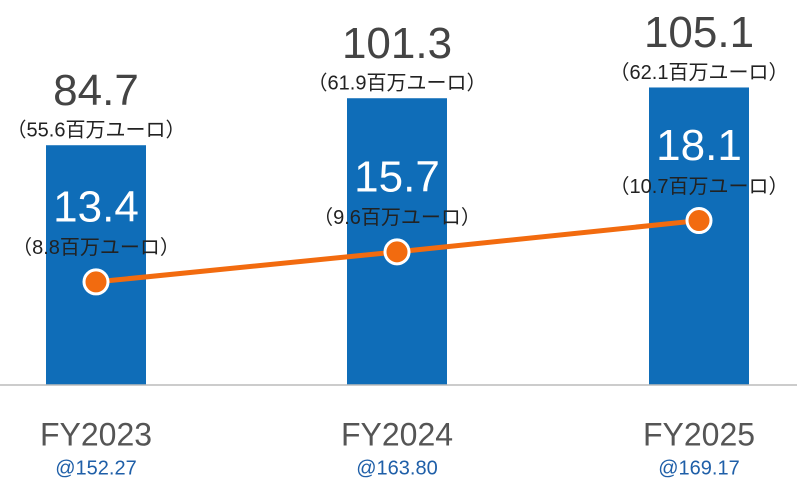 Image resolution: width=797 pixels, height=481 pixels. What do you see at coordinates (397, 434) in the screenshot?
I see `x-tick-label: FY2024` at bounding box center [397, 434].